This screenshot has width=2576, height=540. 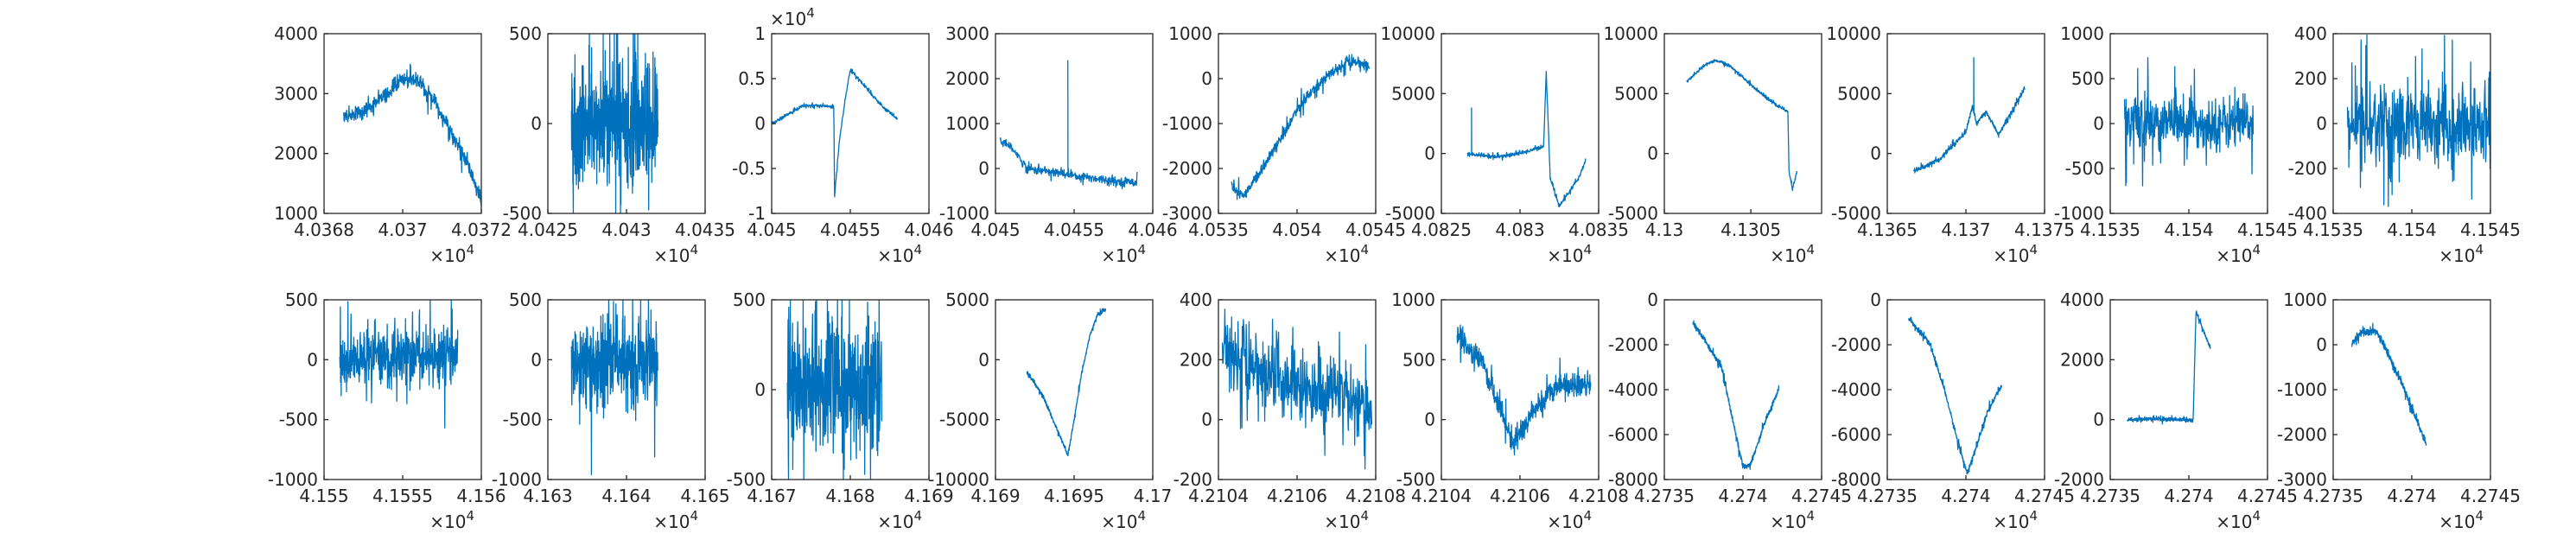 I want to click on x-tick-label-r2c3-1: 4.168, so click(x=850, y=496).